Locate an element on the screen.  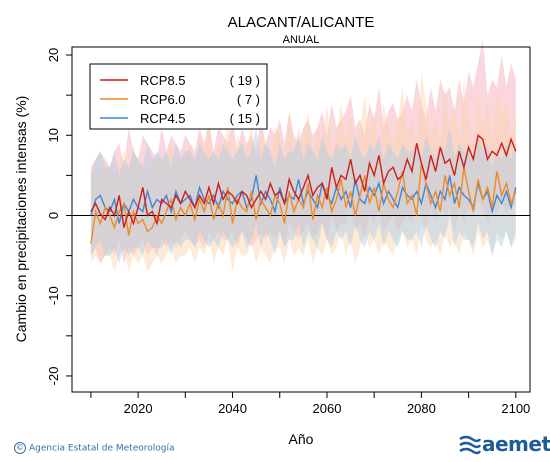
aemet-logo-text: aemet is located at coordinates (516, 444).